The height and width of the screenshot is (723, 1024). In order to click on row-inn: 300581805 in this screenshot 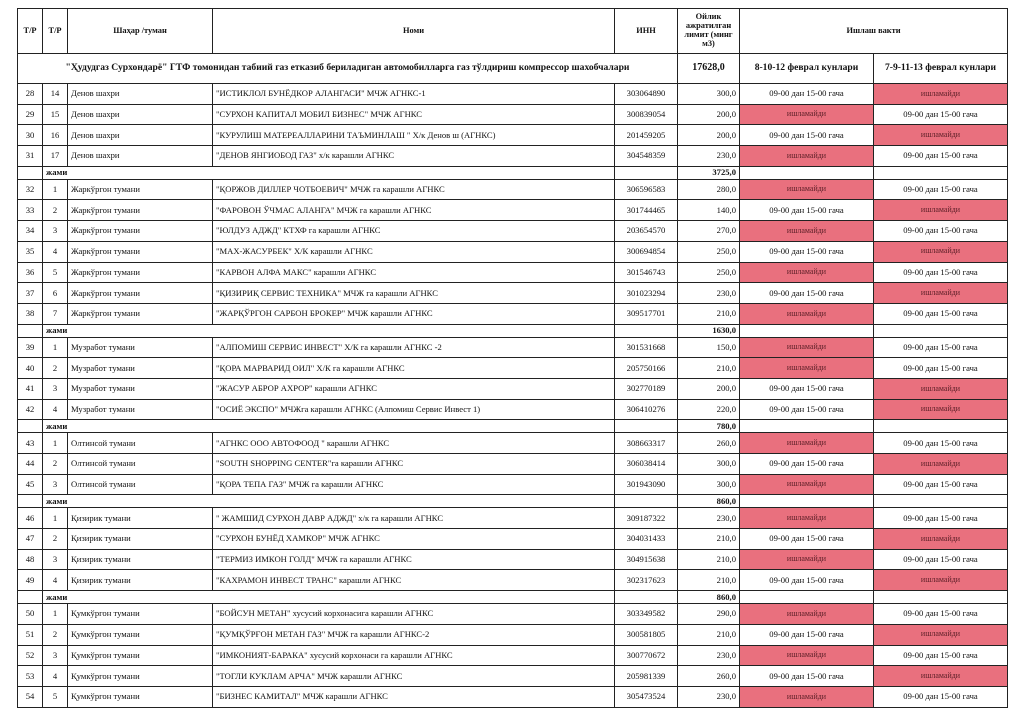, I will do `click(646, 634)`.